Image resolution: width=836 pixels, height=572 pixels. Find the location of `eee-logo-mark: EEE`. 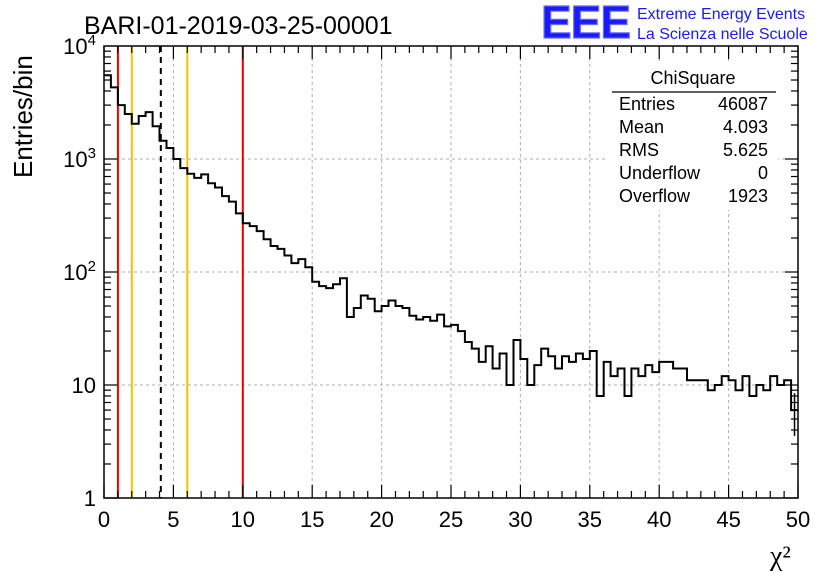

eee-logo-mark: EEE is located at coordinates (585, 24).